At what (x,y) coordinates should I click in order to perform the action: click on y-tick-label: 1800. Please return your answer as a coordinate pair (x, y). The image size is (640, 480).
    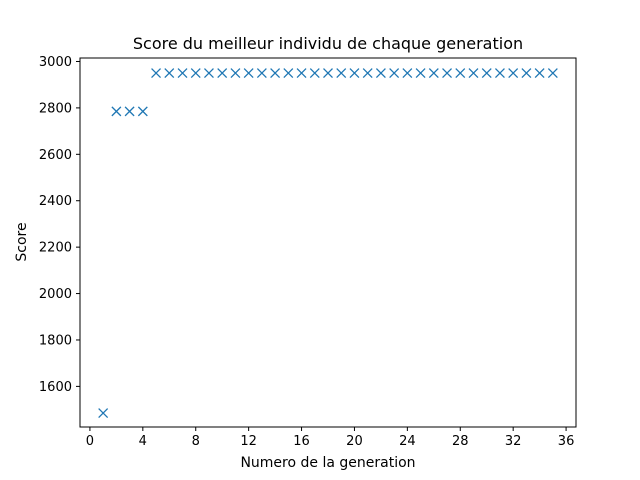
    Looking at the image, I should click on (55, 340).